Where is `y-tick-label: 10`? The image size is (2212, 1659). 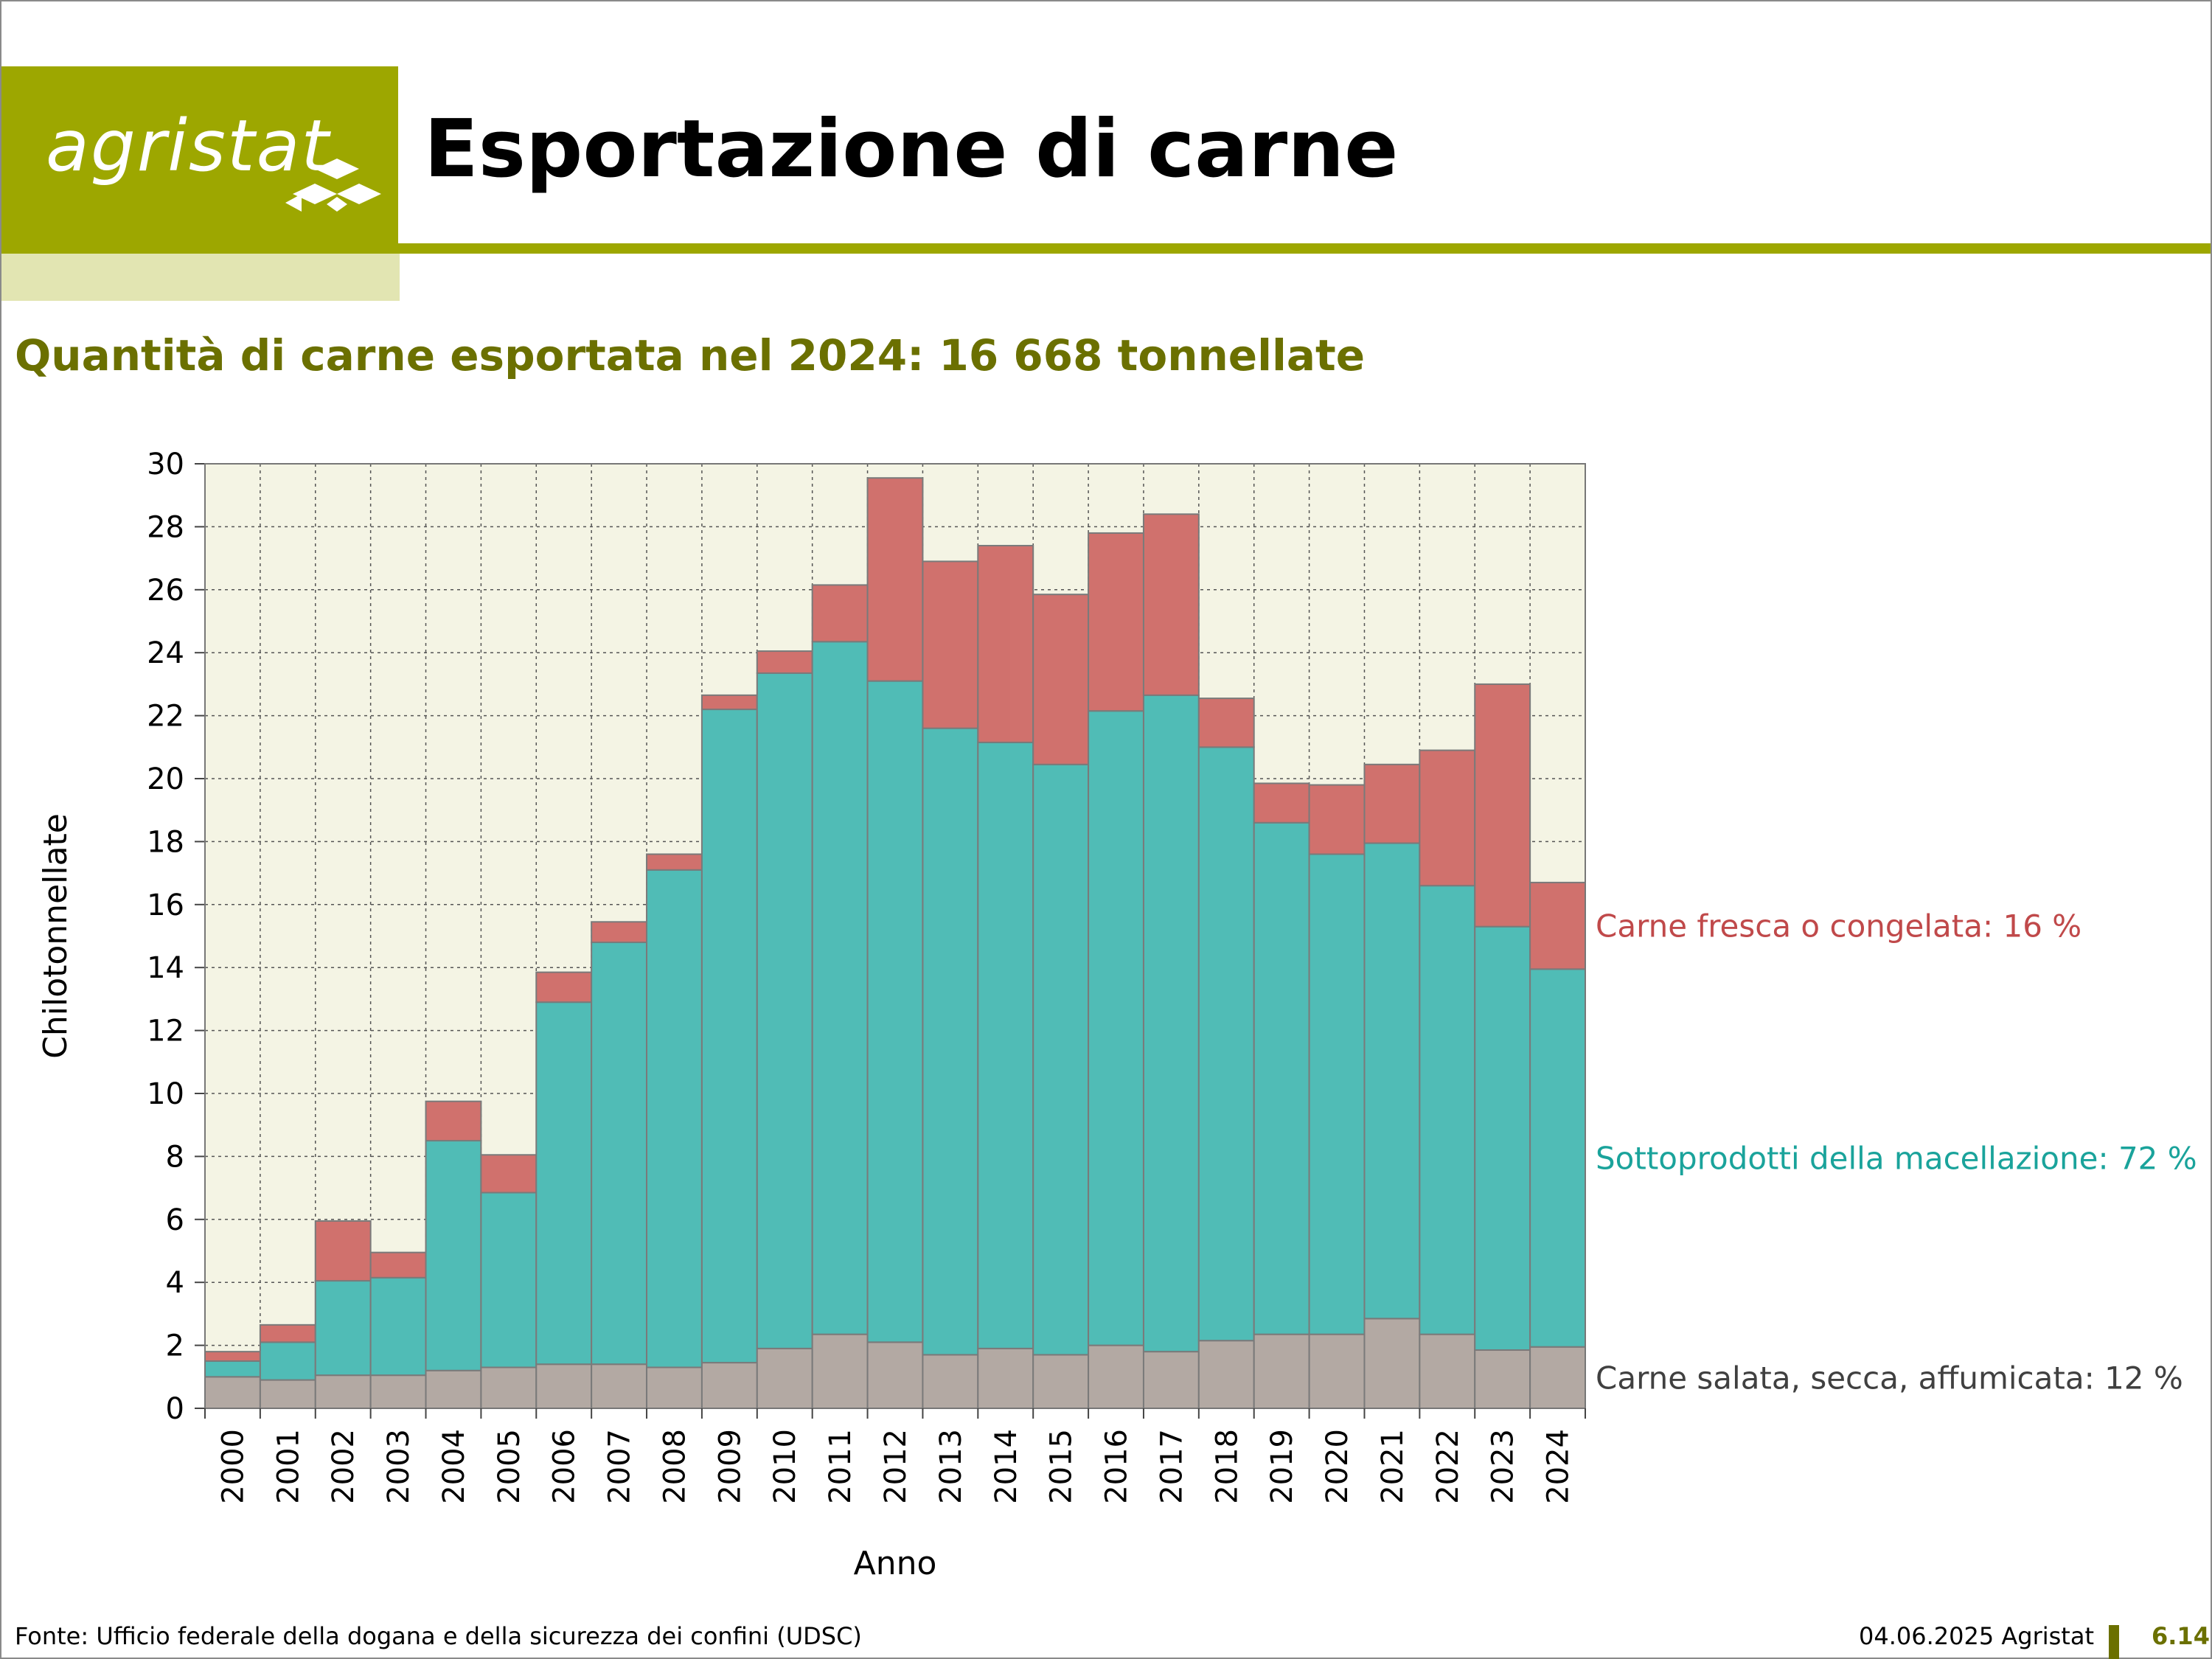
y-tick-label: 10 is located at coordinates (165, 1094).